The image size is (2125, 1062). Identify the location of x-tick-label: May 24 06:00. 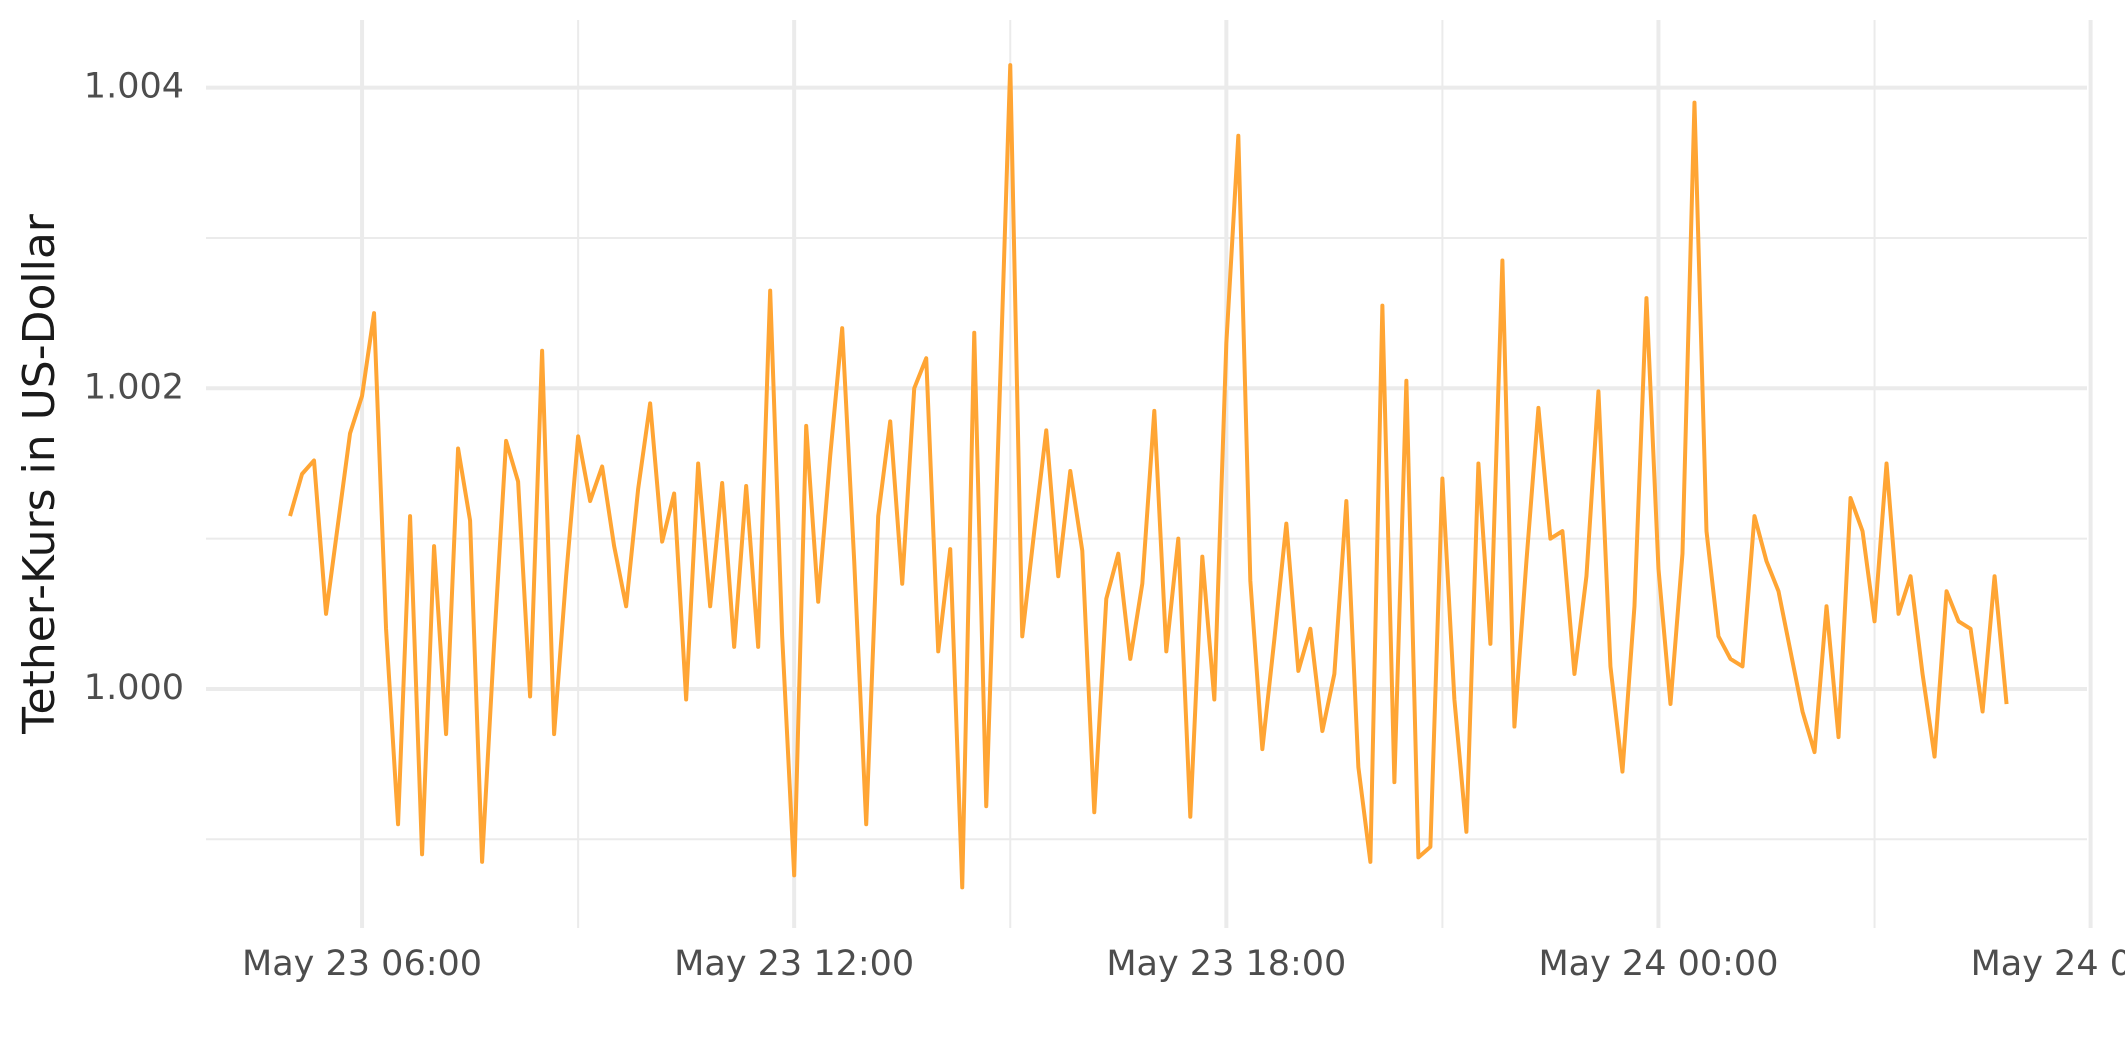
(2048, 964).